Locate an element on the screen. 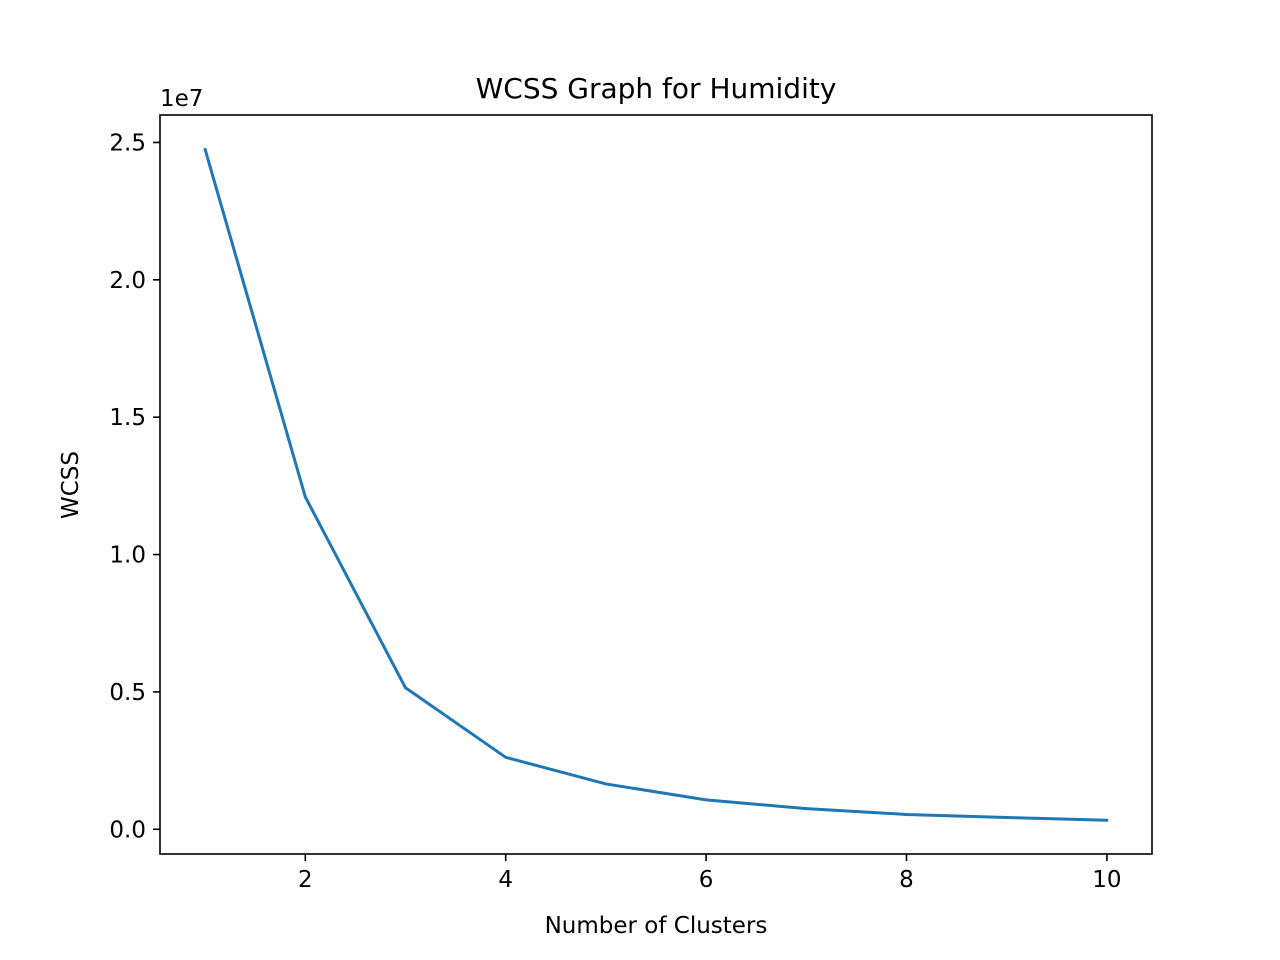  y-axis-ticks: 0.0 0.5 1.0 1.5 2.0 2.5 is located at coordinates (134, 486).